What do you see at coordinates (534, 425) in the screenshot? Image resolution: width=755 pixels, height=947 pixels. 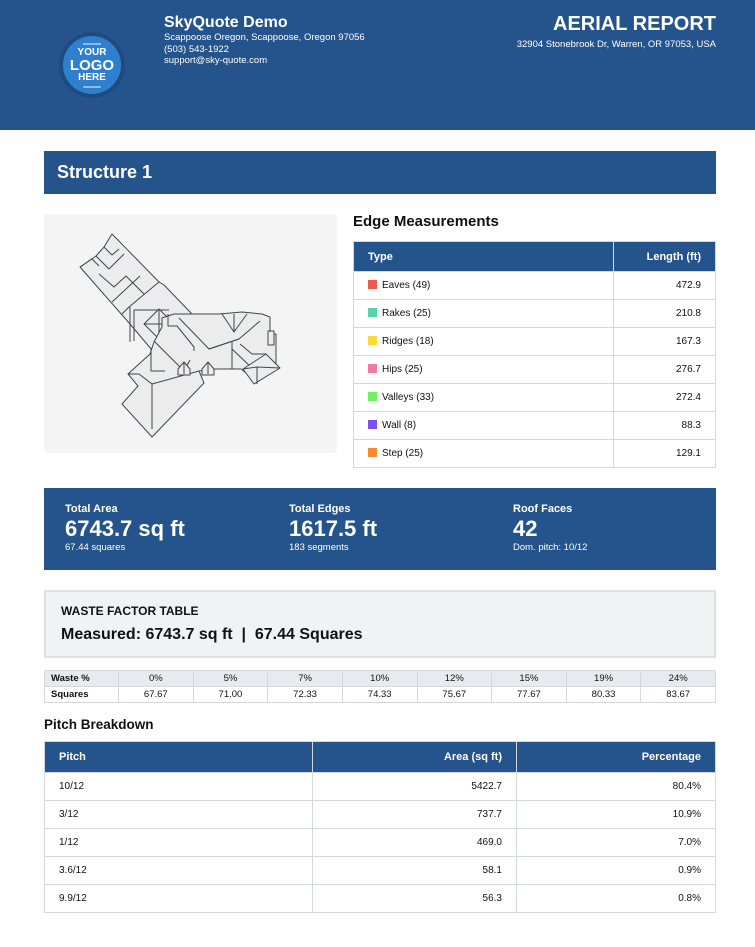 I see `table-row: Wall (8) 88.3` at bounding box center [534, 425].